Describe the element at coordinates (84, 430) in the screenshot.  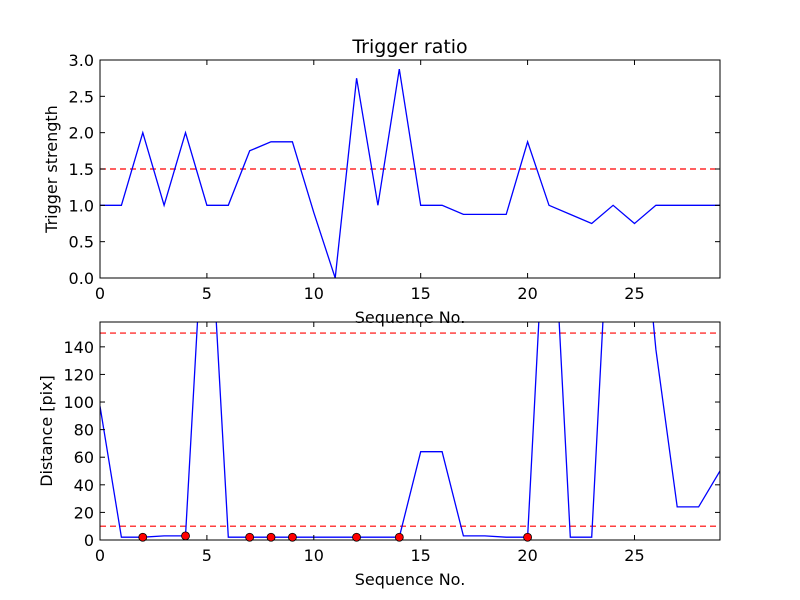
I see `y-tick-label: 80` at that location.